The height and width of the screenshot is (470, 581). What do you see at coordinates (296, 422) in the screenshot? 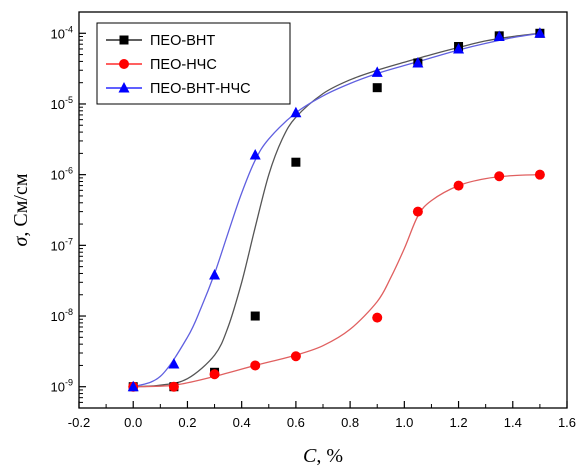
I see `x-tick-label: 0.6` at bounding box center [296, 422].